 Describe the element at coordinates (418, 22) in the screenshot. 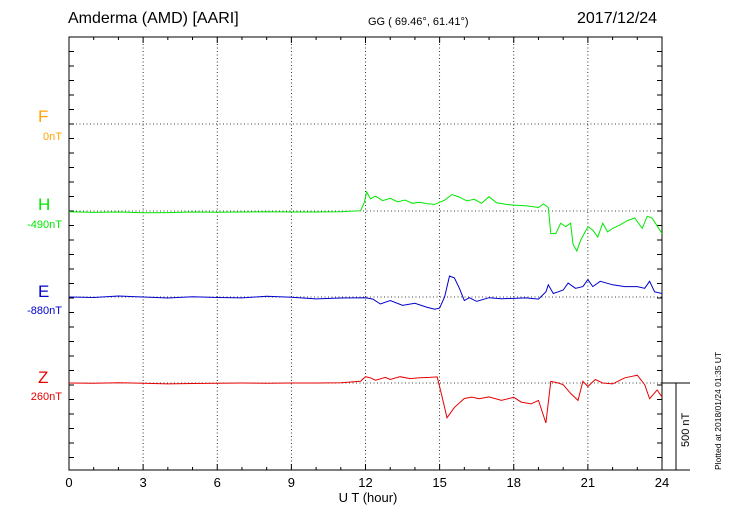

I see `coordinates: GG ( 69.46°, 61.41°)` at that location.